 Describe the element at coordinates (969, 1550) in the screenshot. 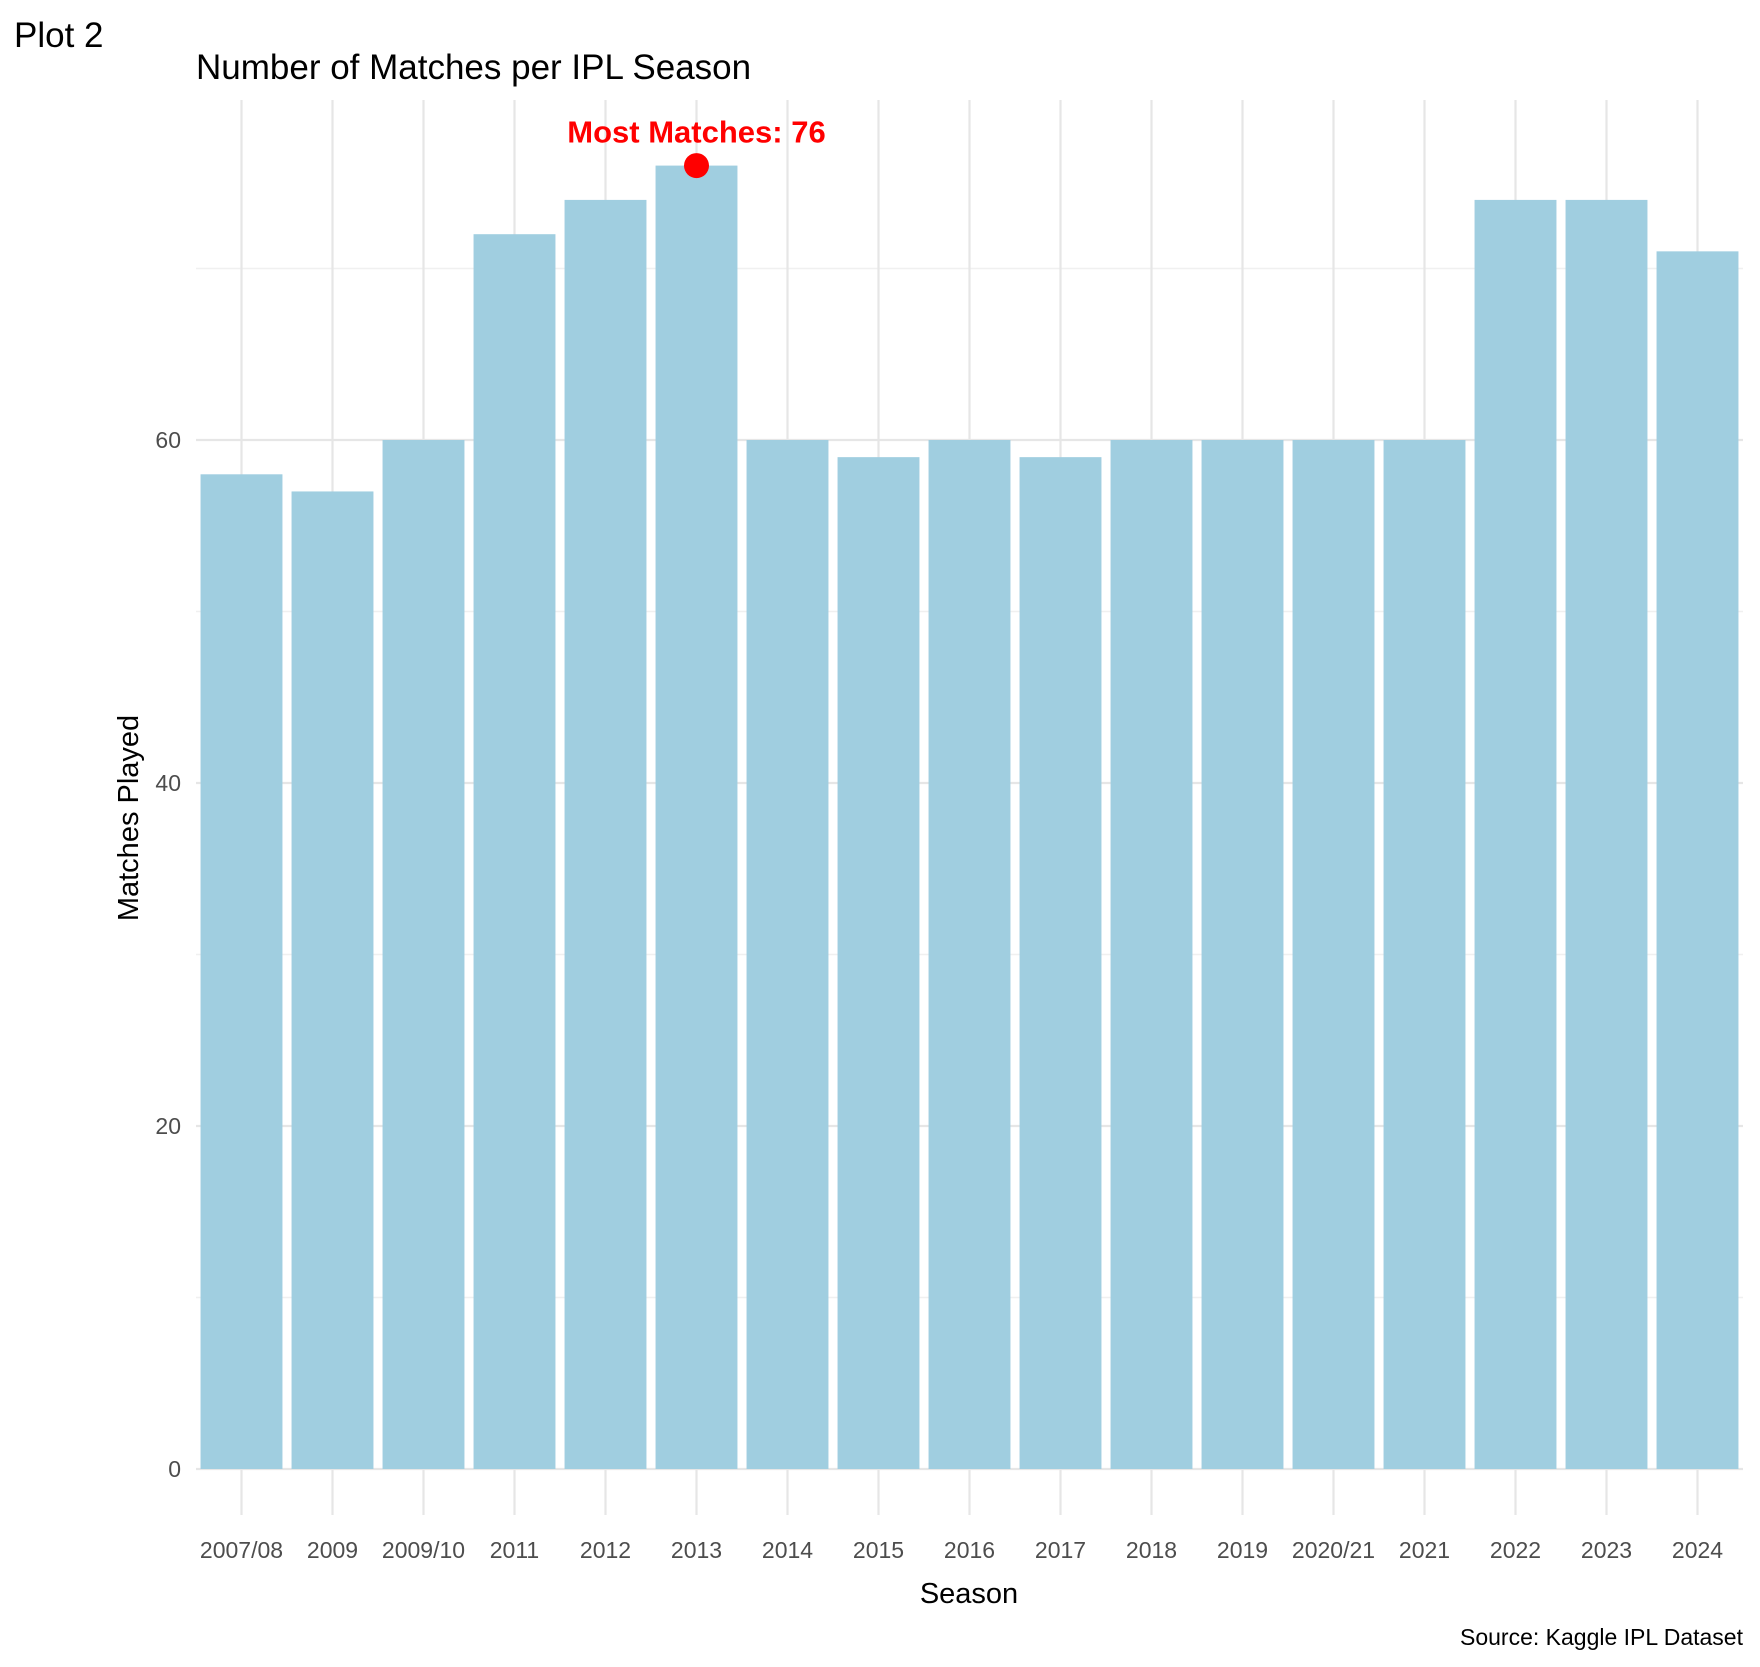

I see `x-tick-label: 2016` at that location.